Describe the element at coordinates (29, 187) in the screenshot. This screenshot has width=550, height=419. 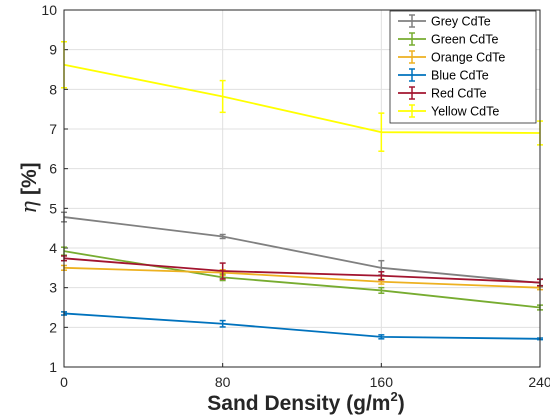
I see `y-axis-title: η[%]` at that location.